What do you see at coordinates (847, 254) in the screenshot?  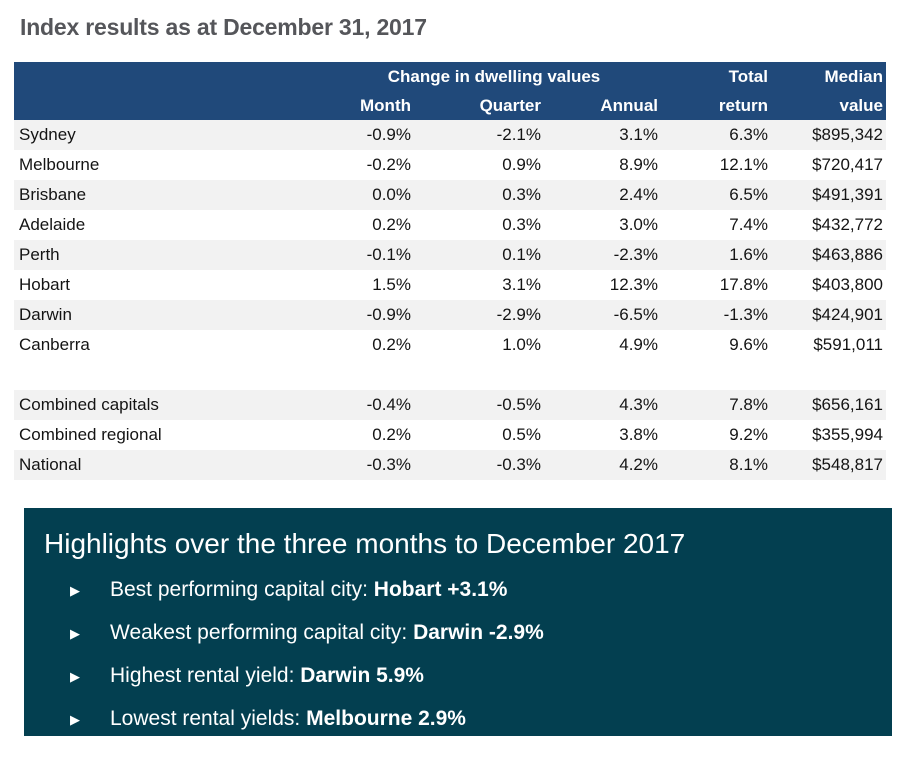 I see `median-value-cell: $463,886` at bounding box center [847, 254].